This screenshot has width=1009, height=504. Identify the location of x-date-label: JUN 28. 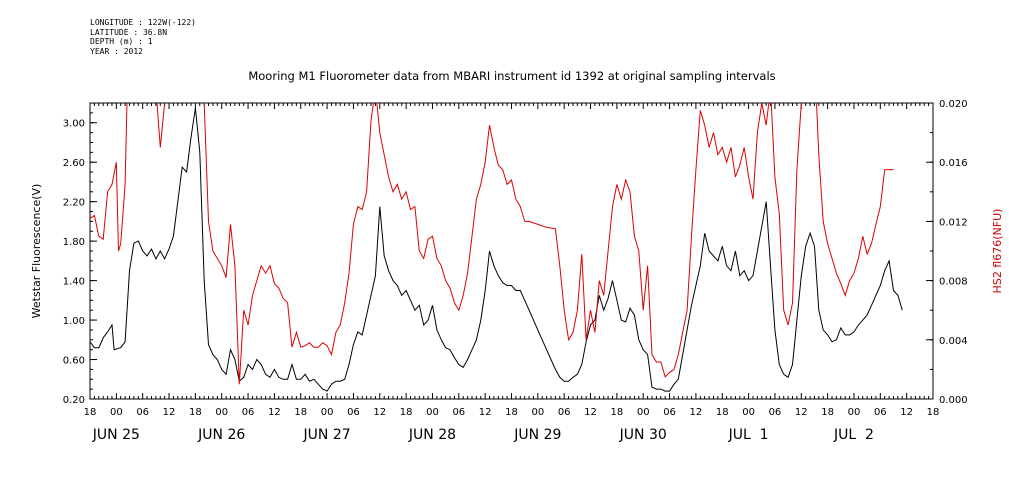
(432, 435).